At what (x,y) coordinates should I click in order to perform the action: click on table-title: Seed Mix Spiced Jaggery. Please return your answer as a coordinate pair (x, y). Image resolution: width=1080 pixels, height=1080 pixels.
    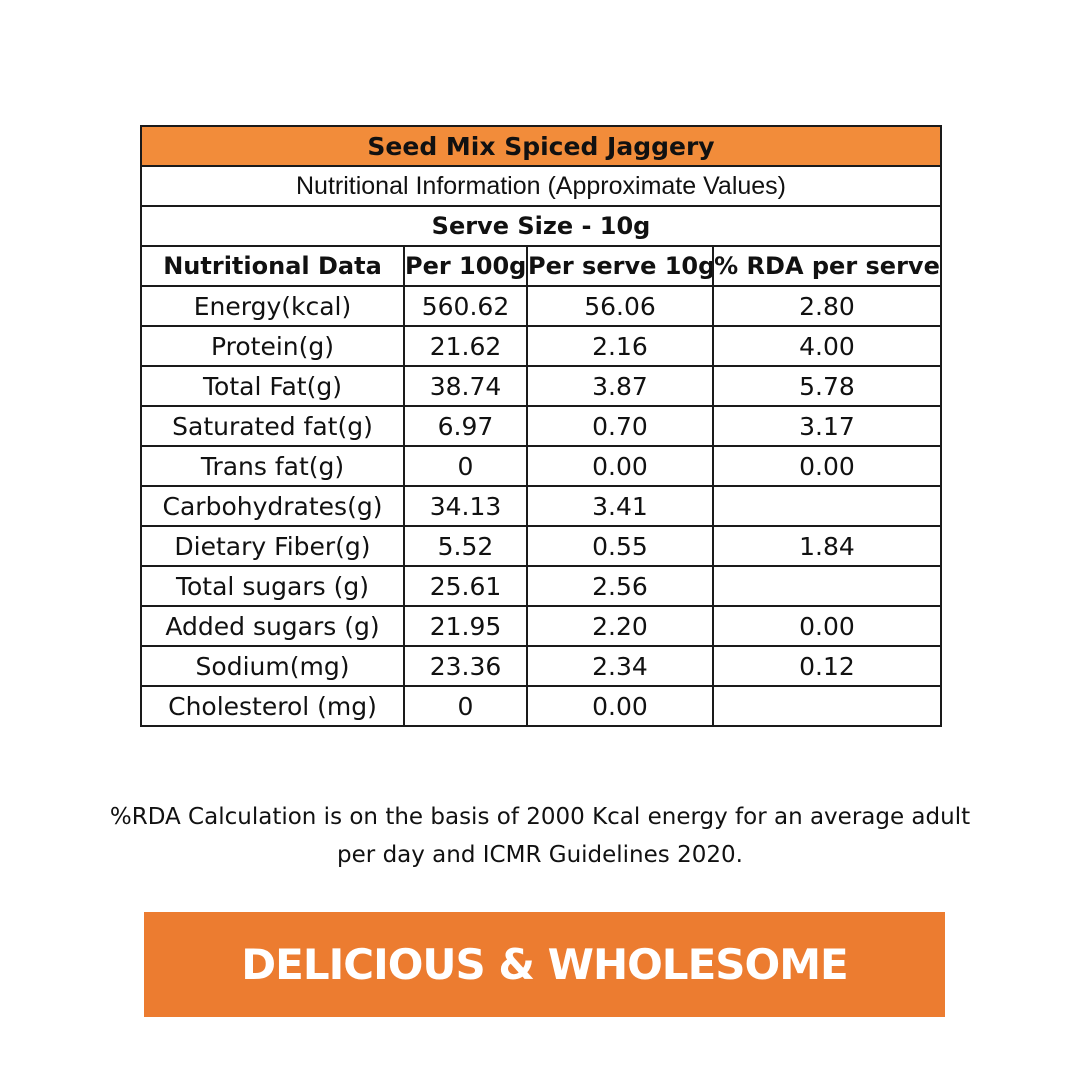
    Looking at the image, I should click on (541, 146).